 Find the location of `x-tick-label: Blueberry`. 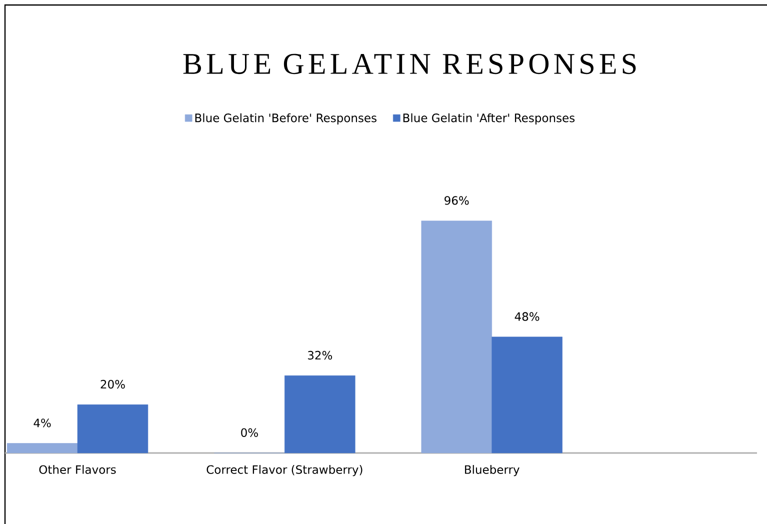

x-tick-label: Blueberry is located at coordinates (492, 470).